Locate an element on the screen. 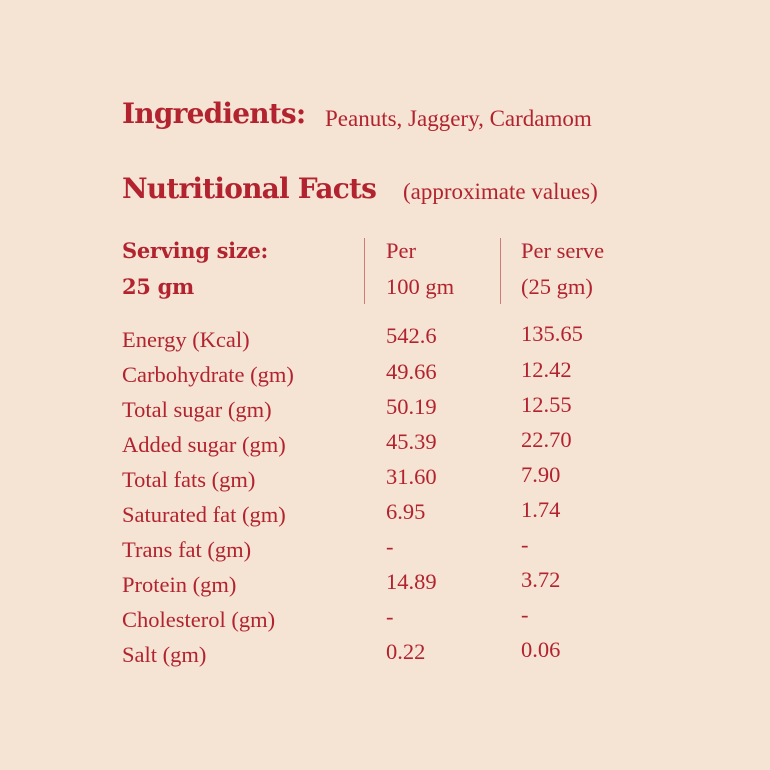 Image resolution: width=770 pixels, height=770 pixels. per-serve-value: 1.74 is located at coordinates (541, 509).